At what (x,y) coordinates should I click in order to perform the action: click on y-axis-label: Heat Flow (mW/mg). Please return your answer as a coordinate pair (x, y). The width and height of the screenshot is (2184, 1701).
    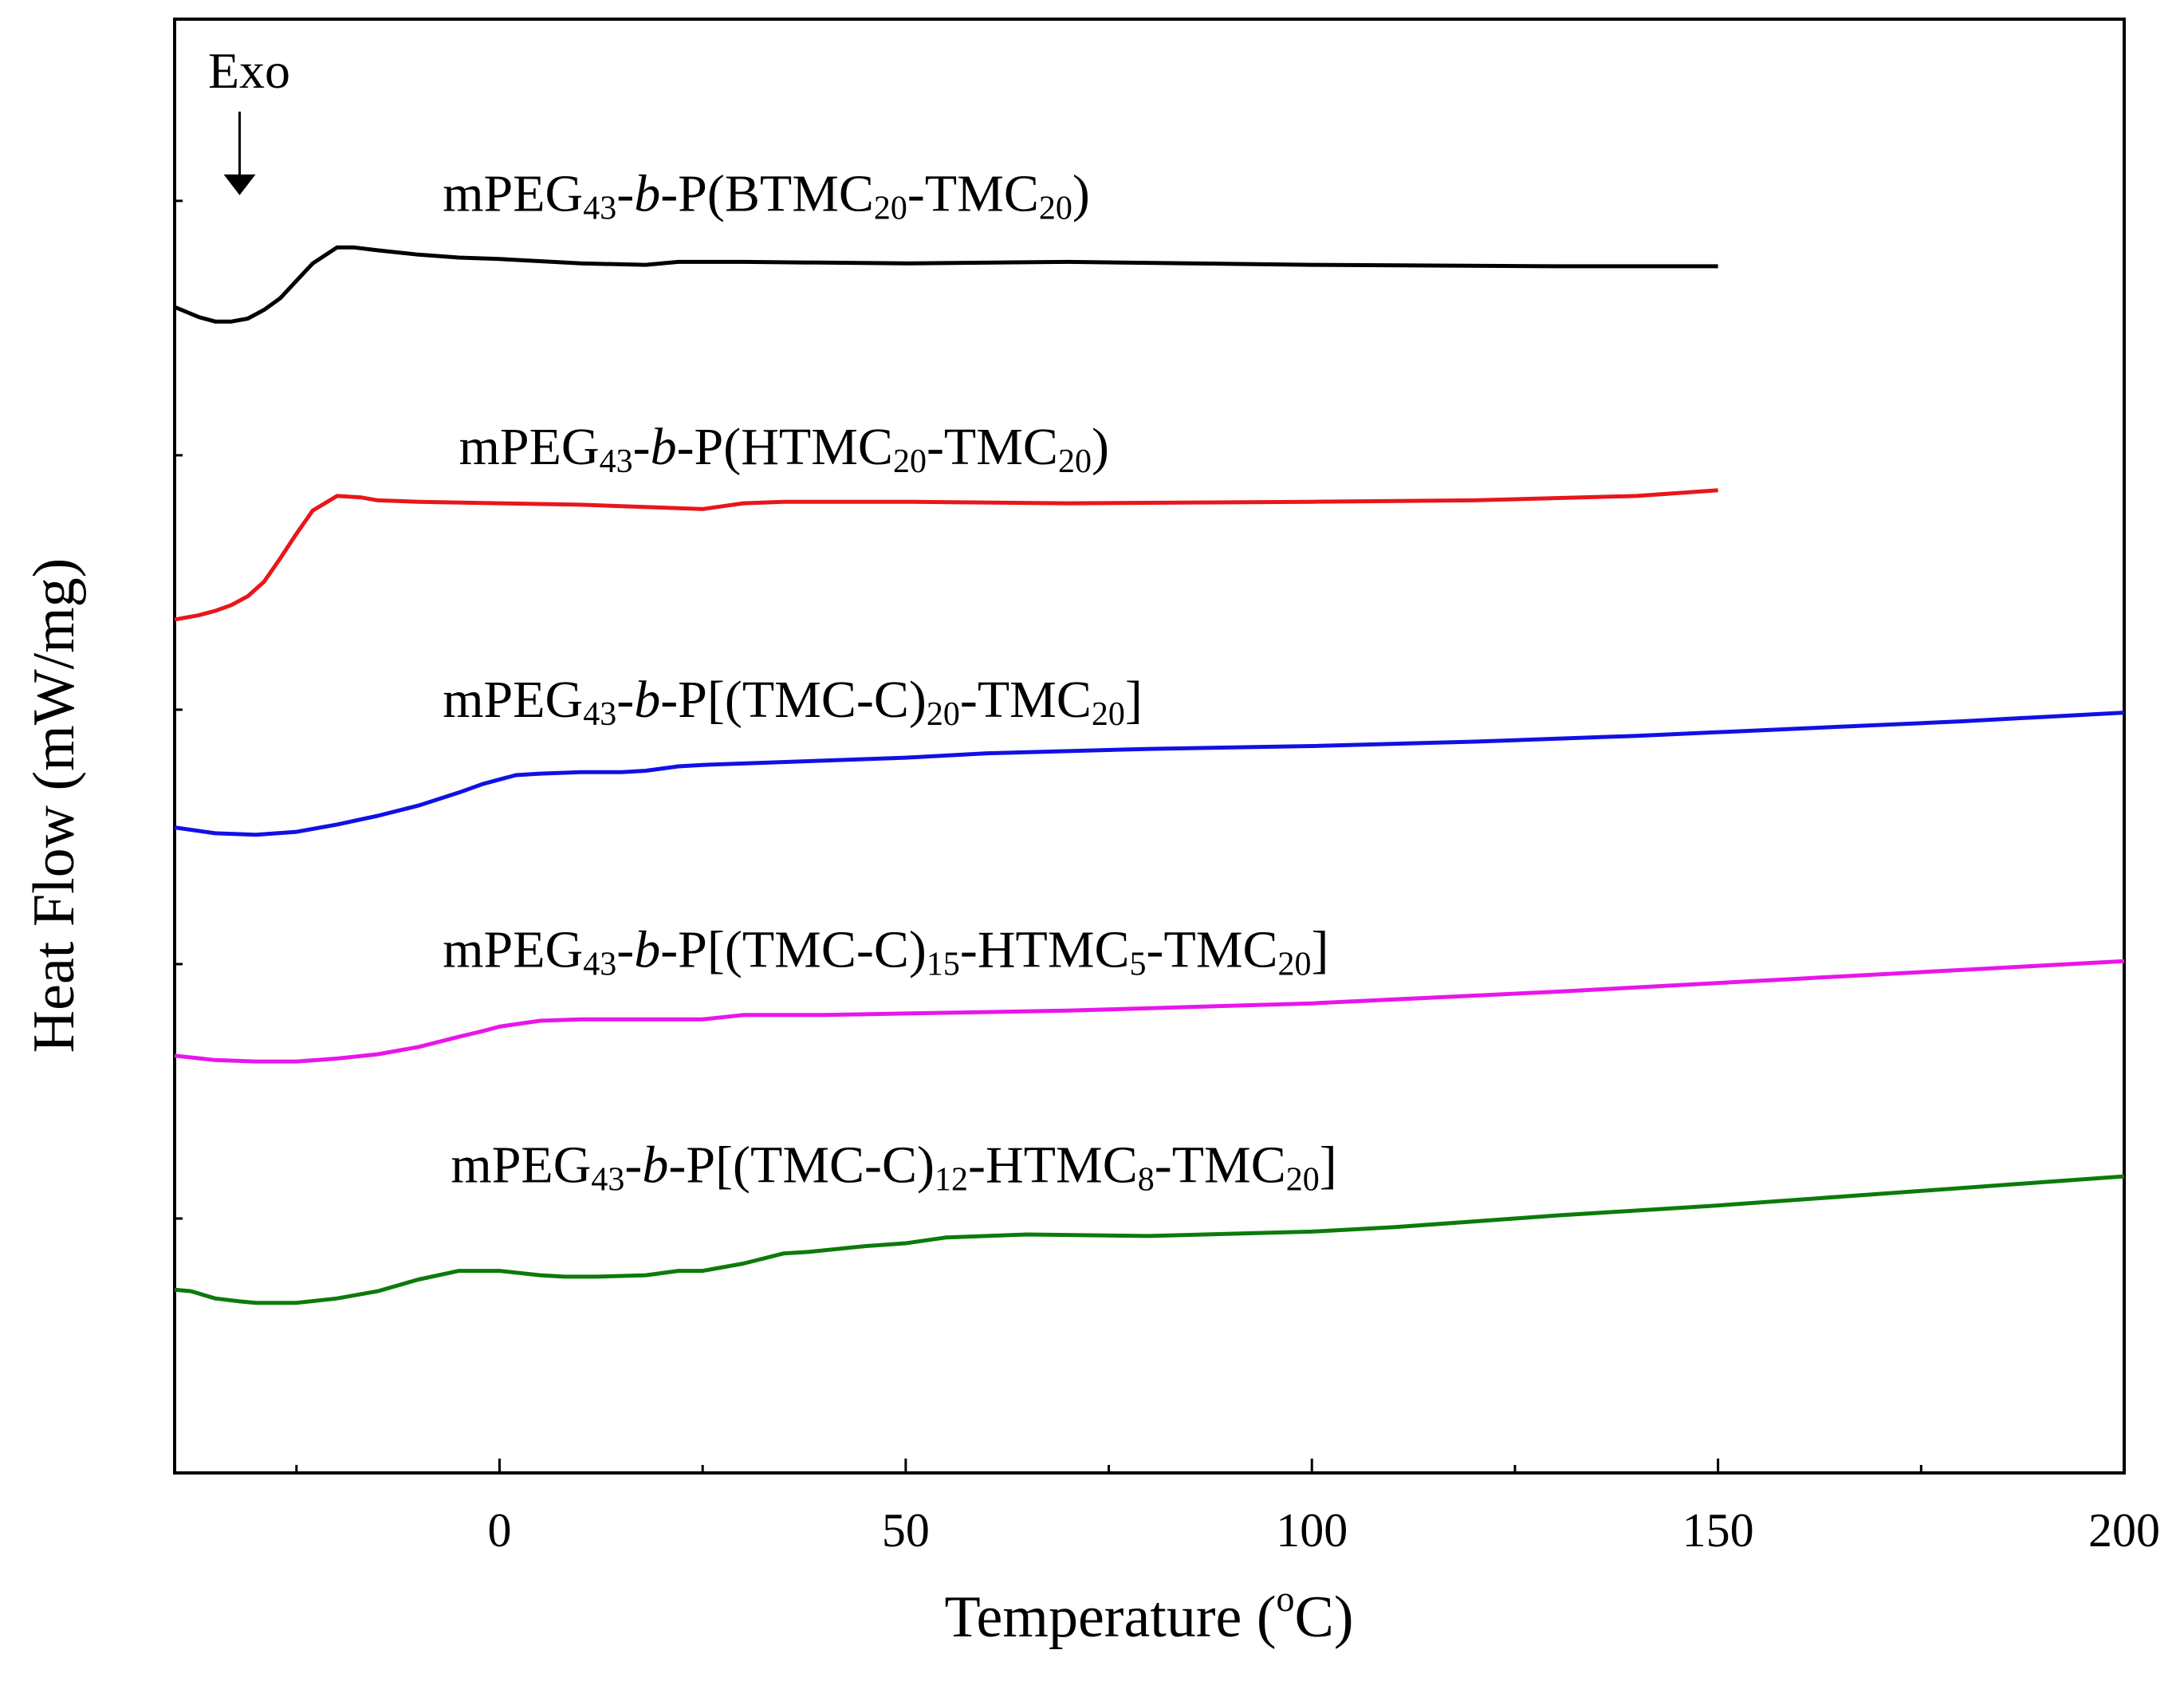
    Looking at the image, I should click on (54, 805).